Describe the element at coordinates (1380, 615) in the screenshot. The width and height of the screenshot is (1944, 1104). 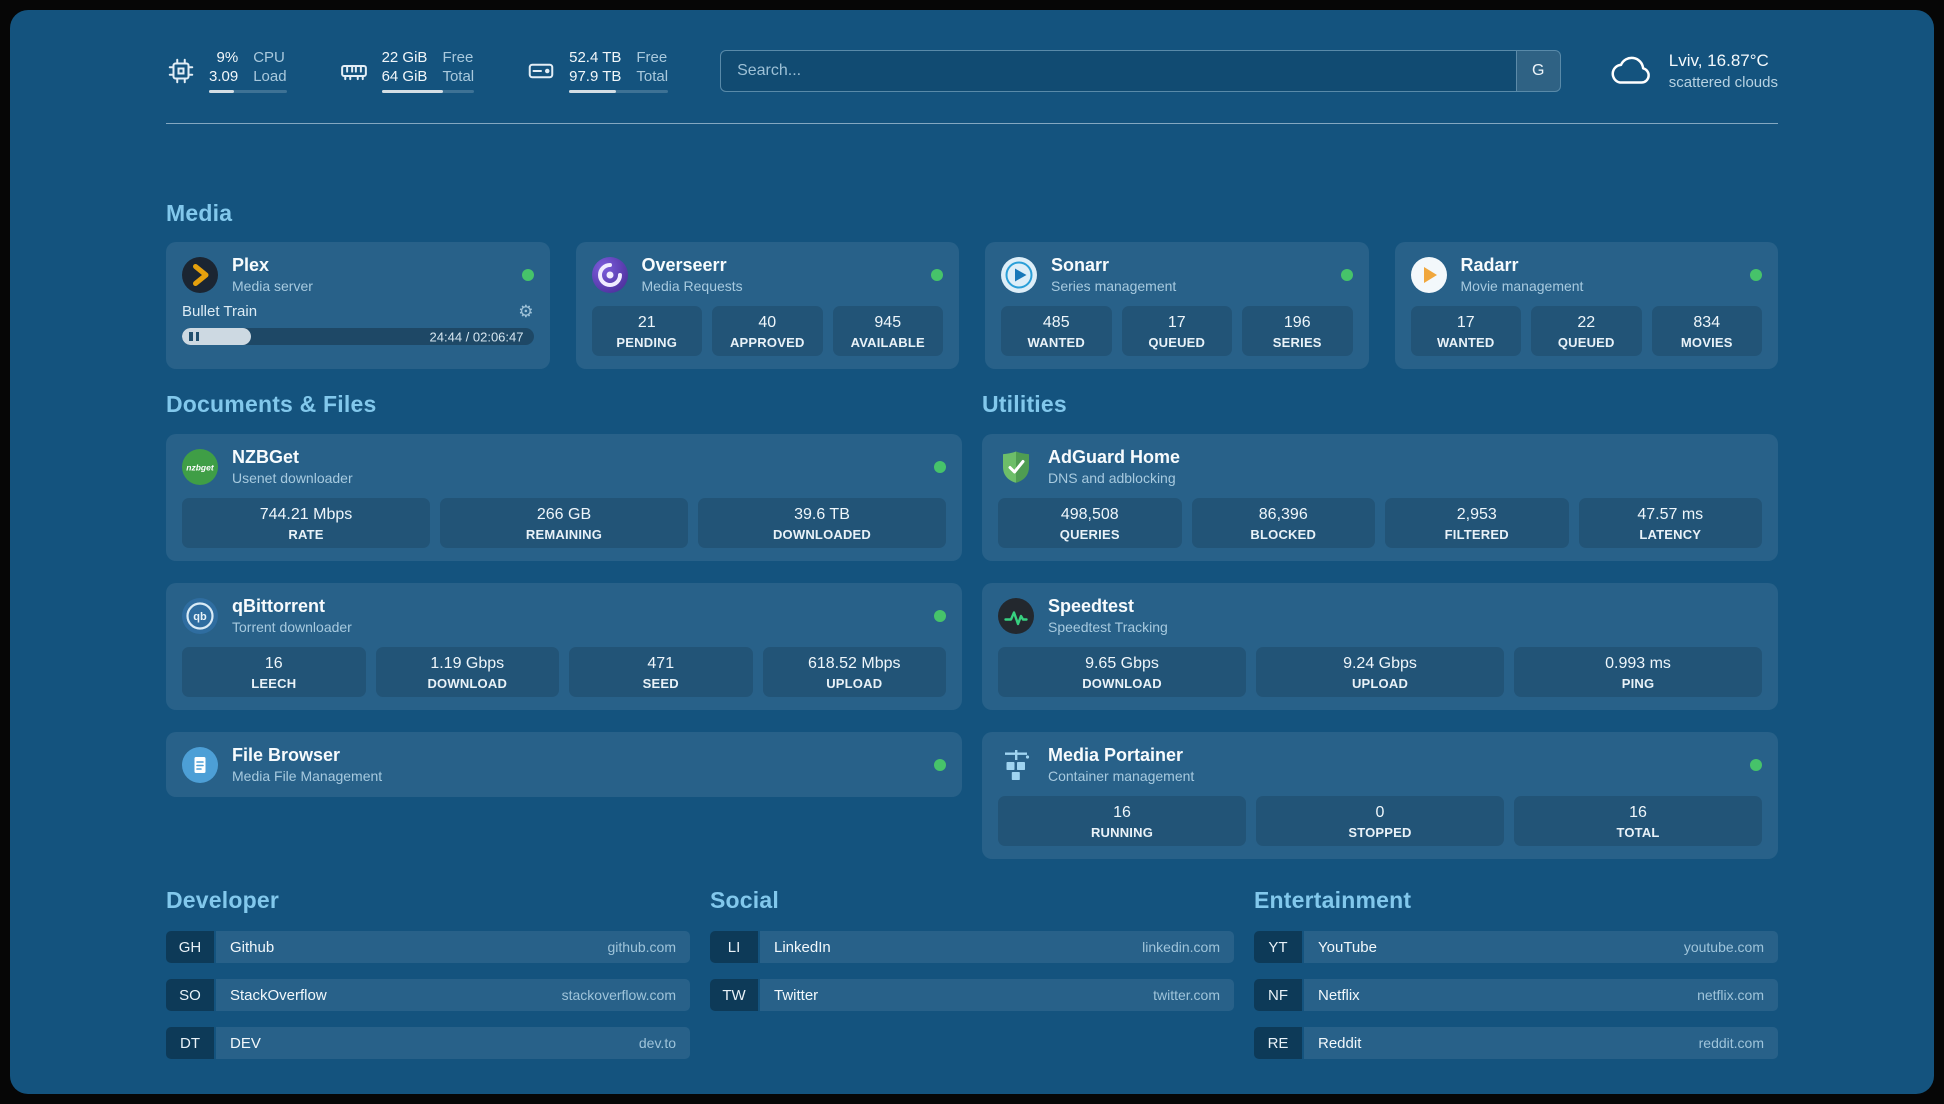
I see `speedtest-app-link: Speedtest Speedtest Tracking` at that location.